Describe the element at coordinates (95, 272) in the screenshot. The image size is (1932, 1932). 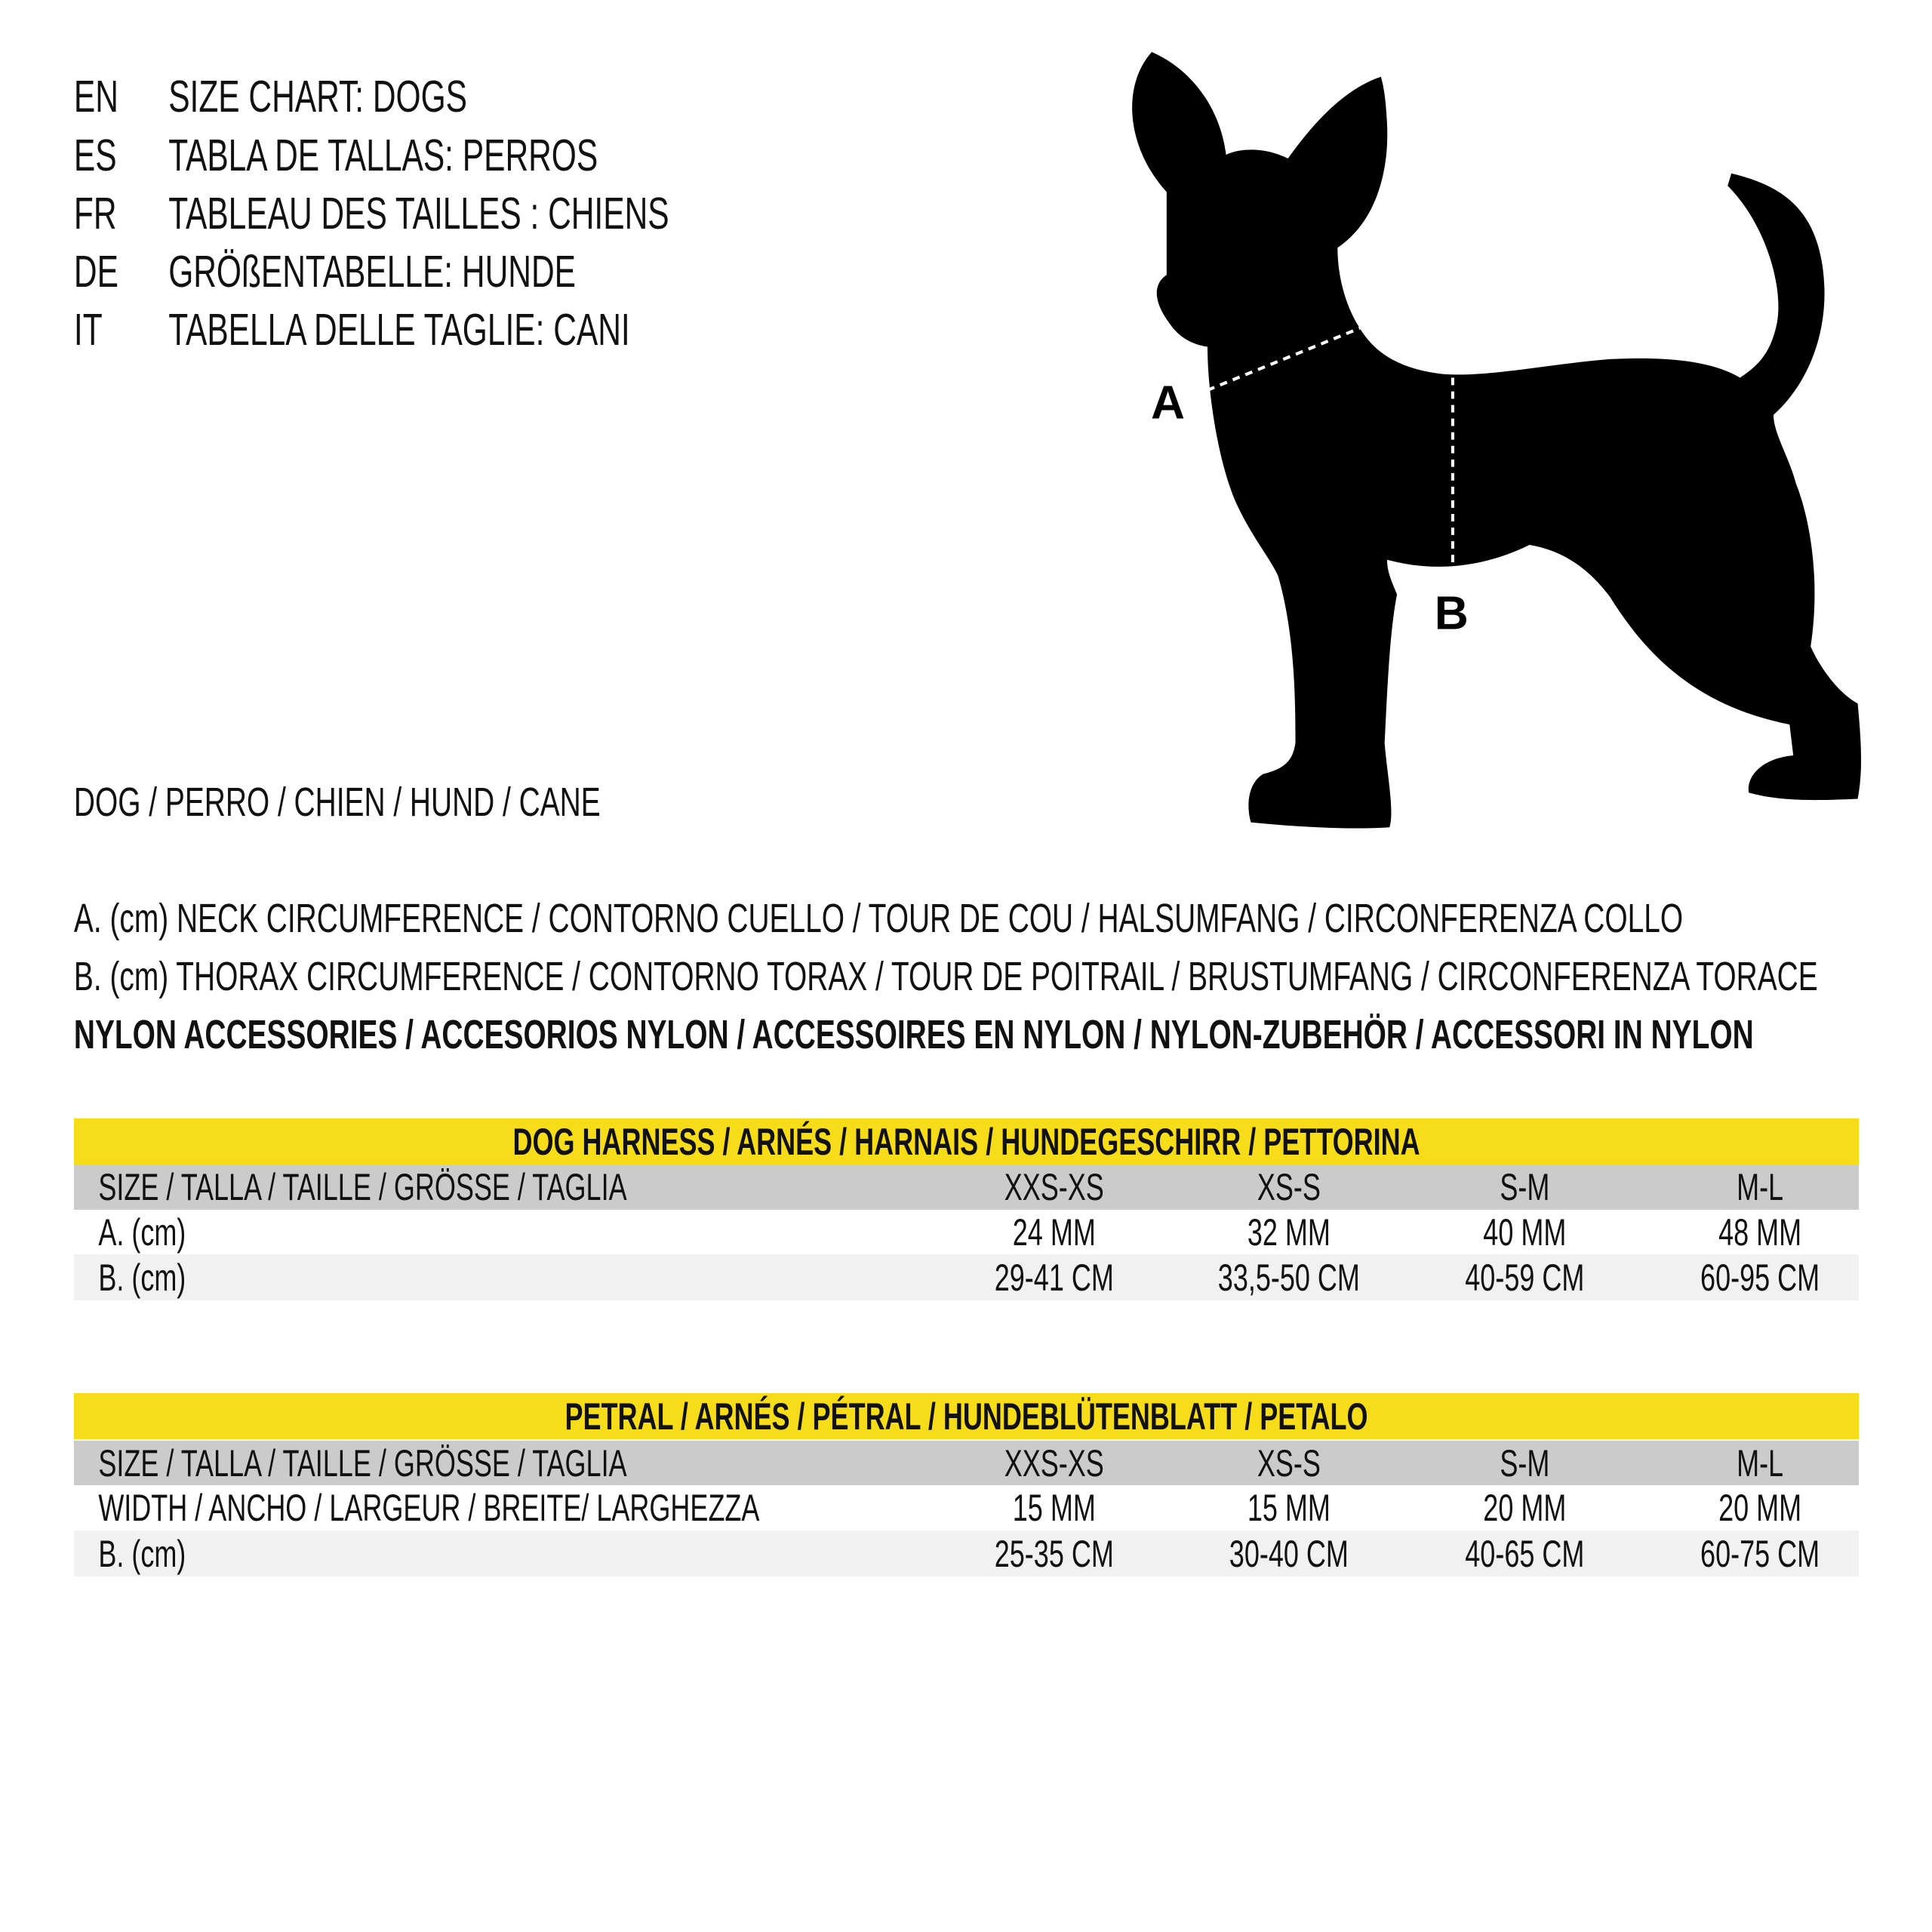
I see `lang-code-de: DE` at that location.